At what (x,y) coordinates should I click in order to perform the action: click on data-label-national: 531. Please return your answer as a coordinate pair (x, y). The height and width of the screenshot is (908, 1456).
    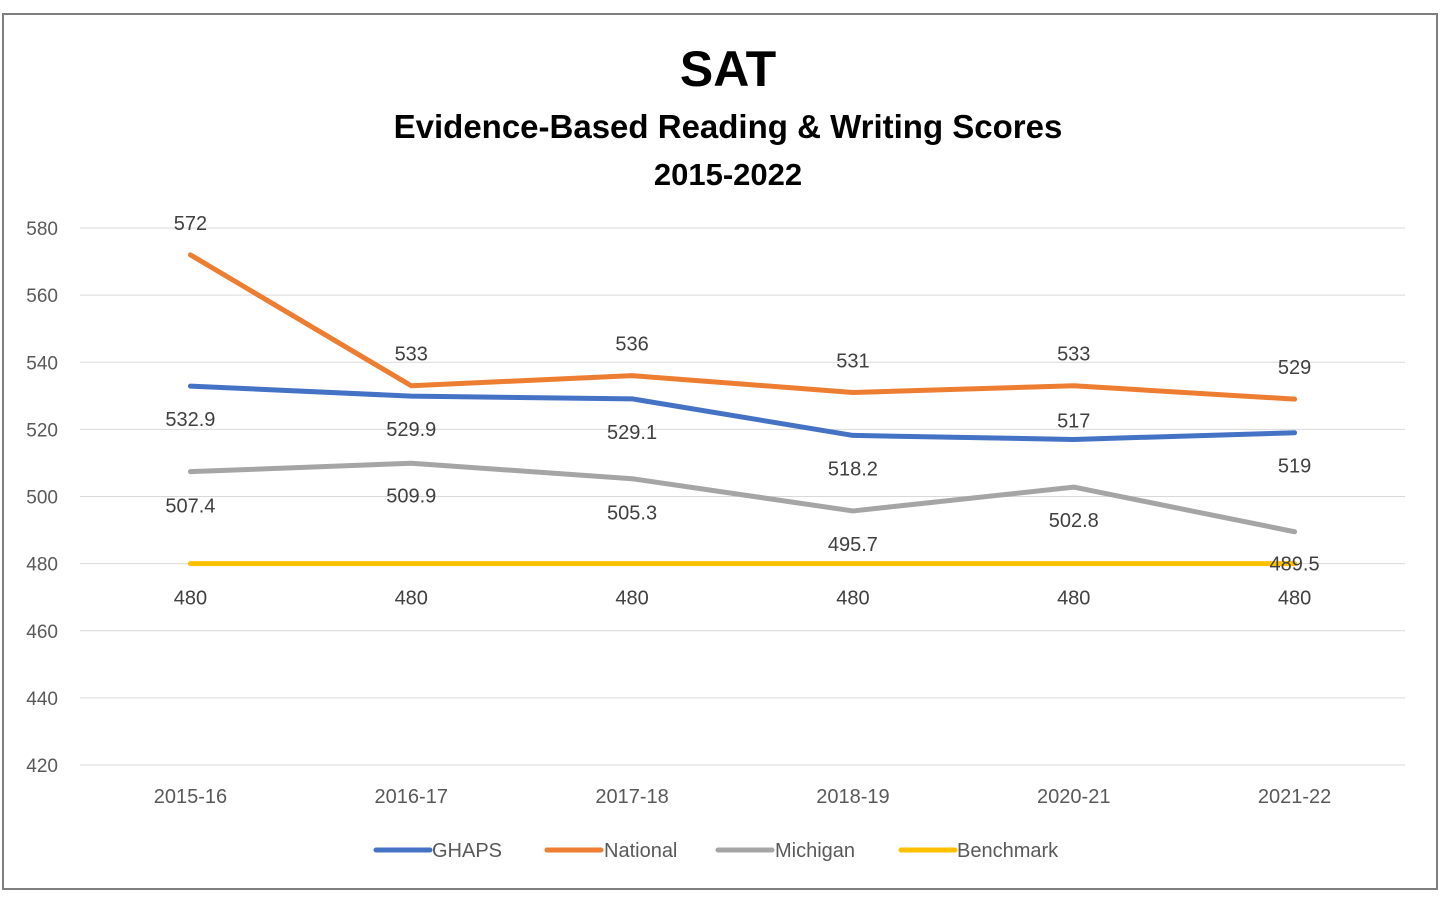
    Looking at the image, I should click on (852, 361).